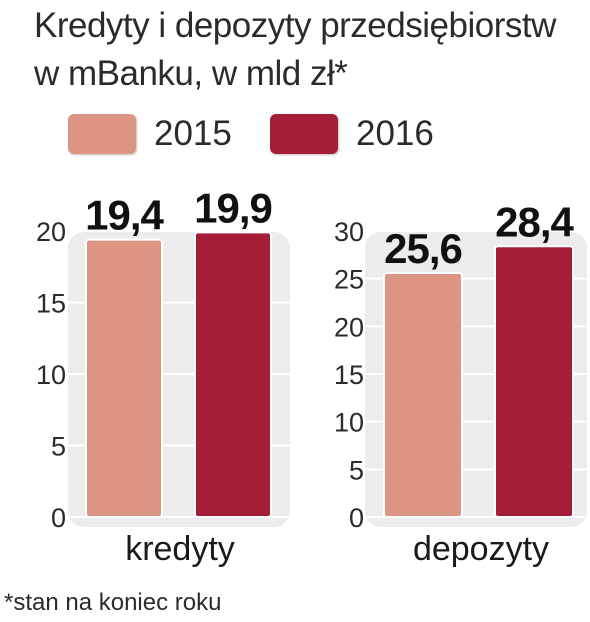 This screenshot has height=622, width=590. What do you see at coordinates (481, 549) in the screenshot?
I see `category-label-depozyty: depozyty` at bounding box center [481, 549].